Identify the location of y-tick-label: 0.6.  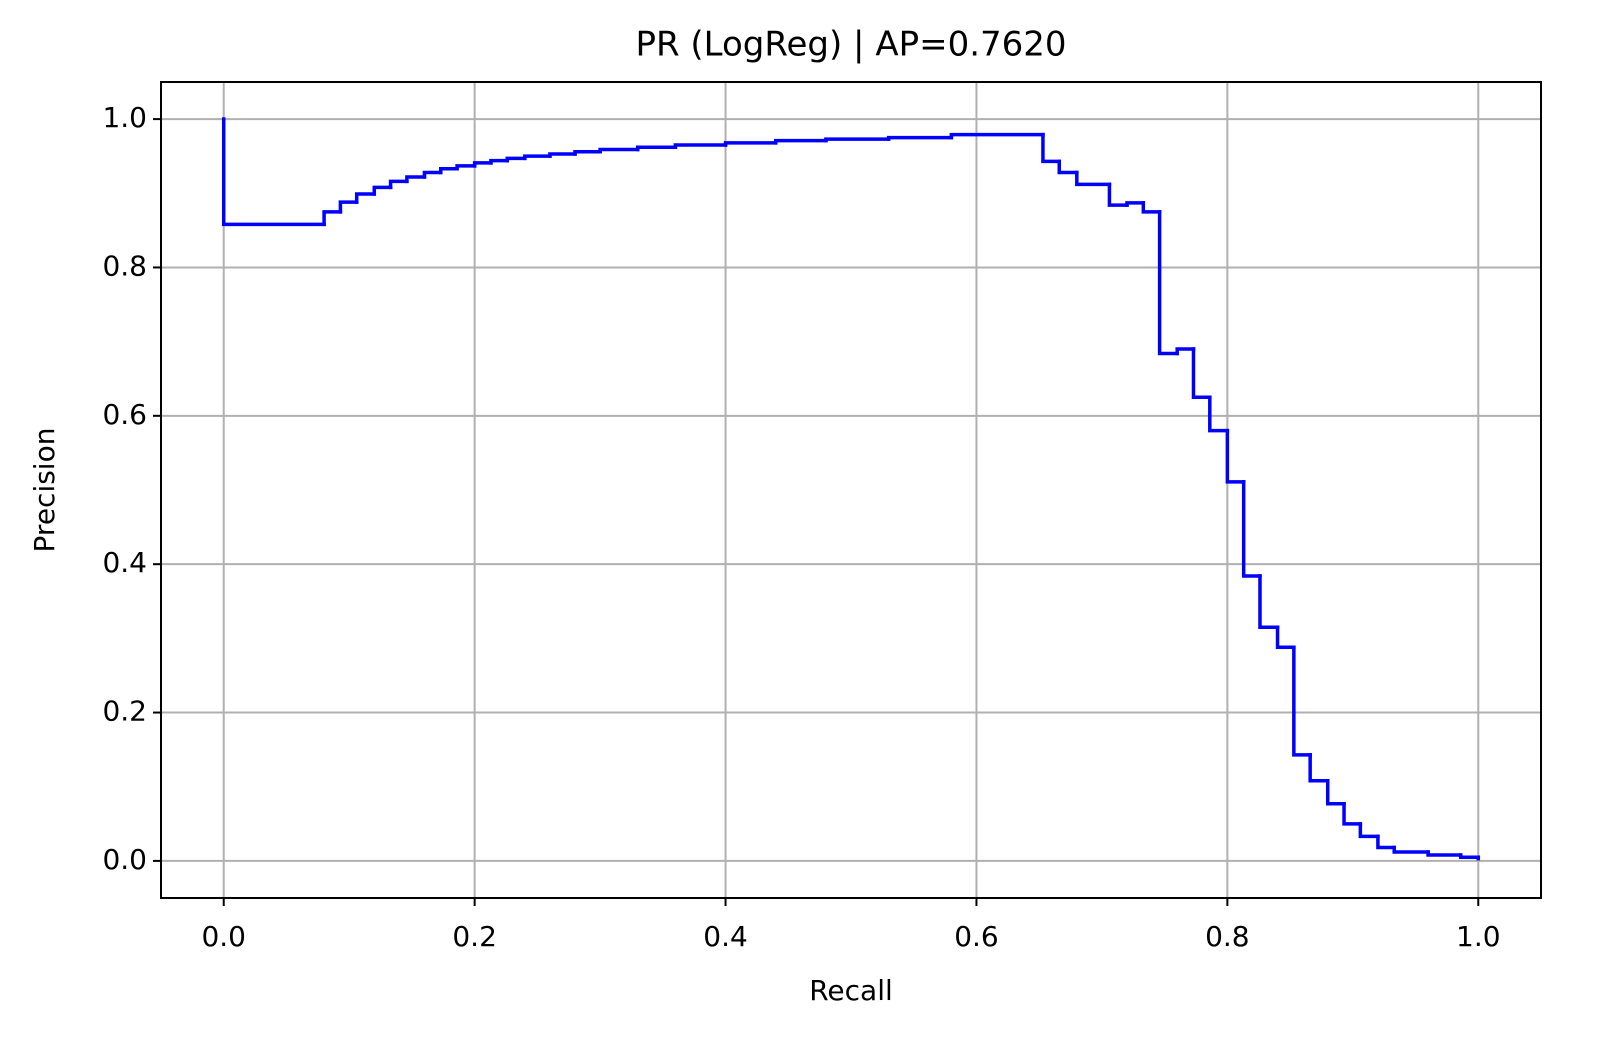
(124, 414).